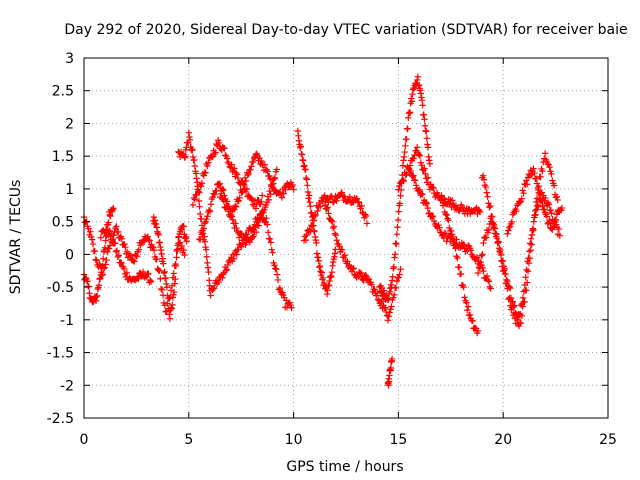 This screenshot has width=640, height=480. I want to click on y-tick-label: -1, so click(67, 321).